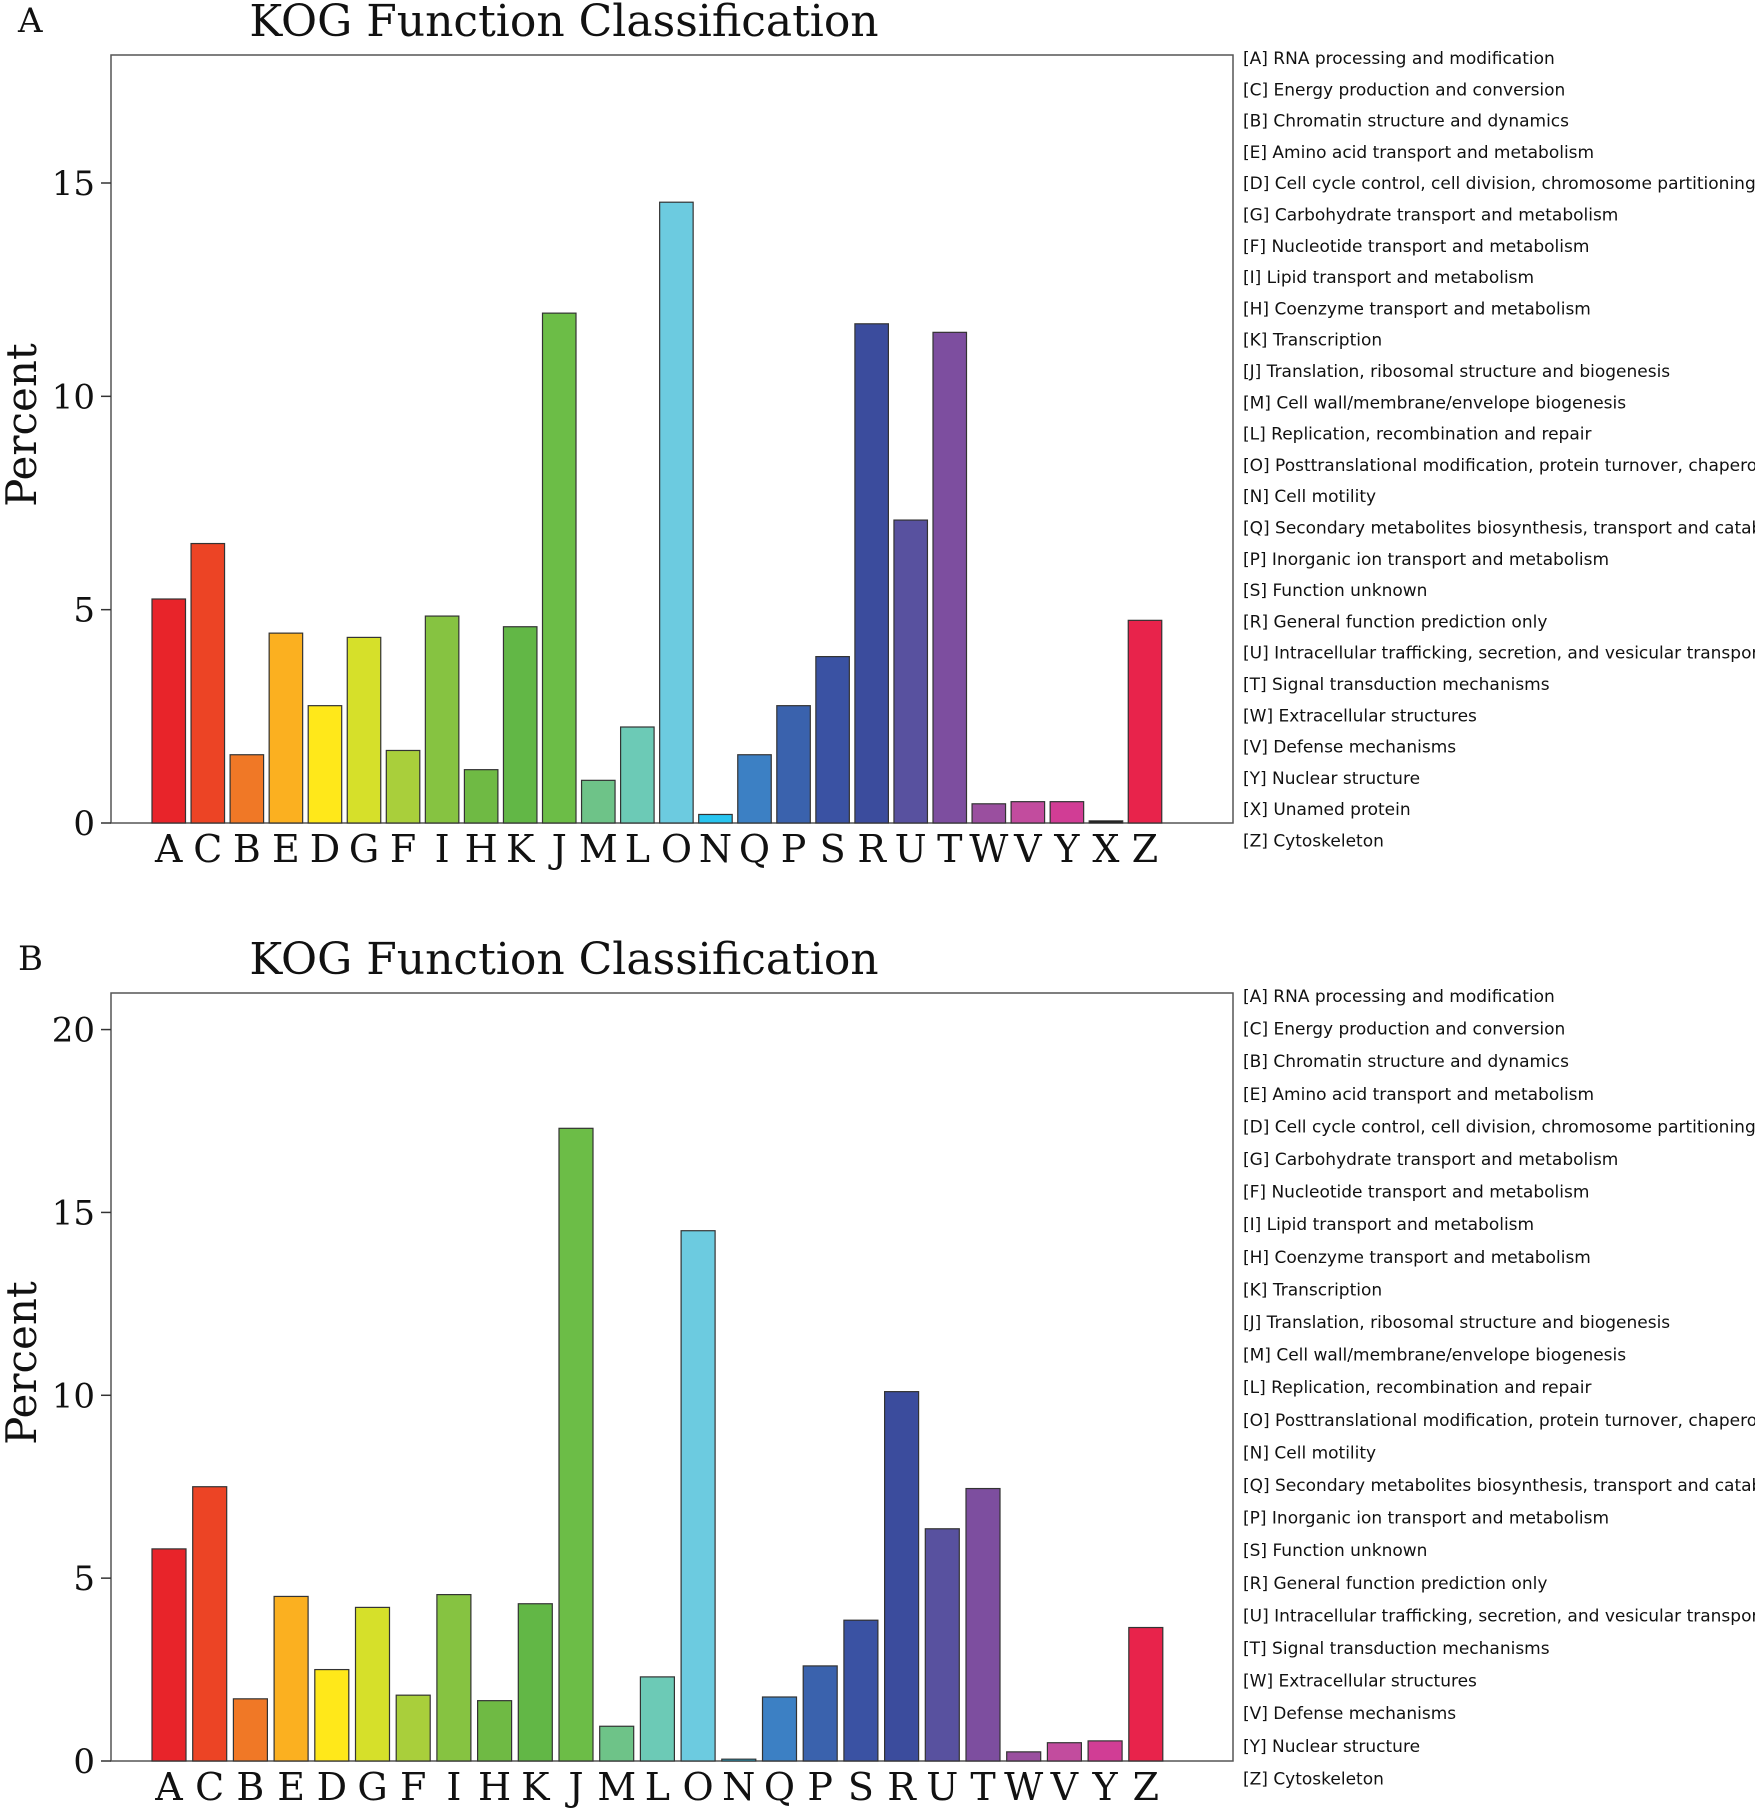 The image size is (1755, 1814). What do you see at coordinates (73, 397) in the screenshot?
I see `y-tick-label: 10` at bounding box center [73, 397].